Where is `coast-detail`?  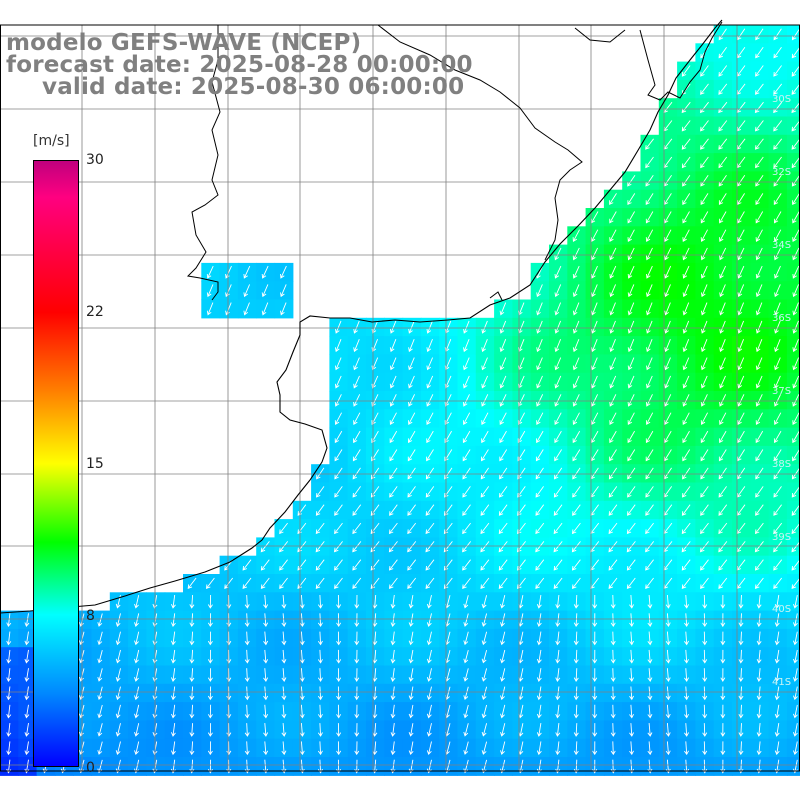 coast-detail is located at coordinates (496, 296).